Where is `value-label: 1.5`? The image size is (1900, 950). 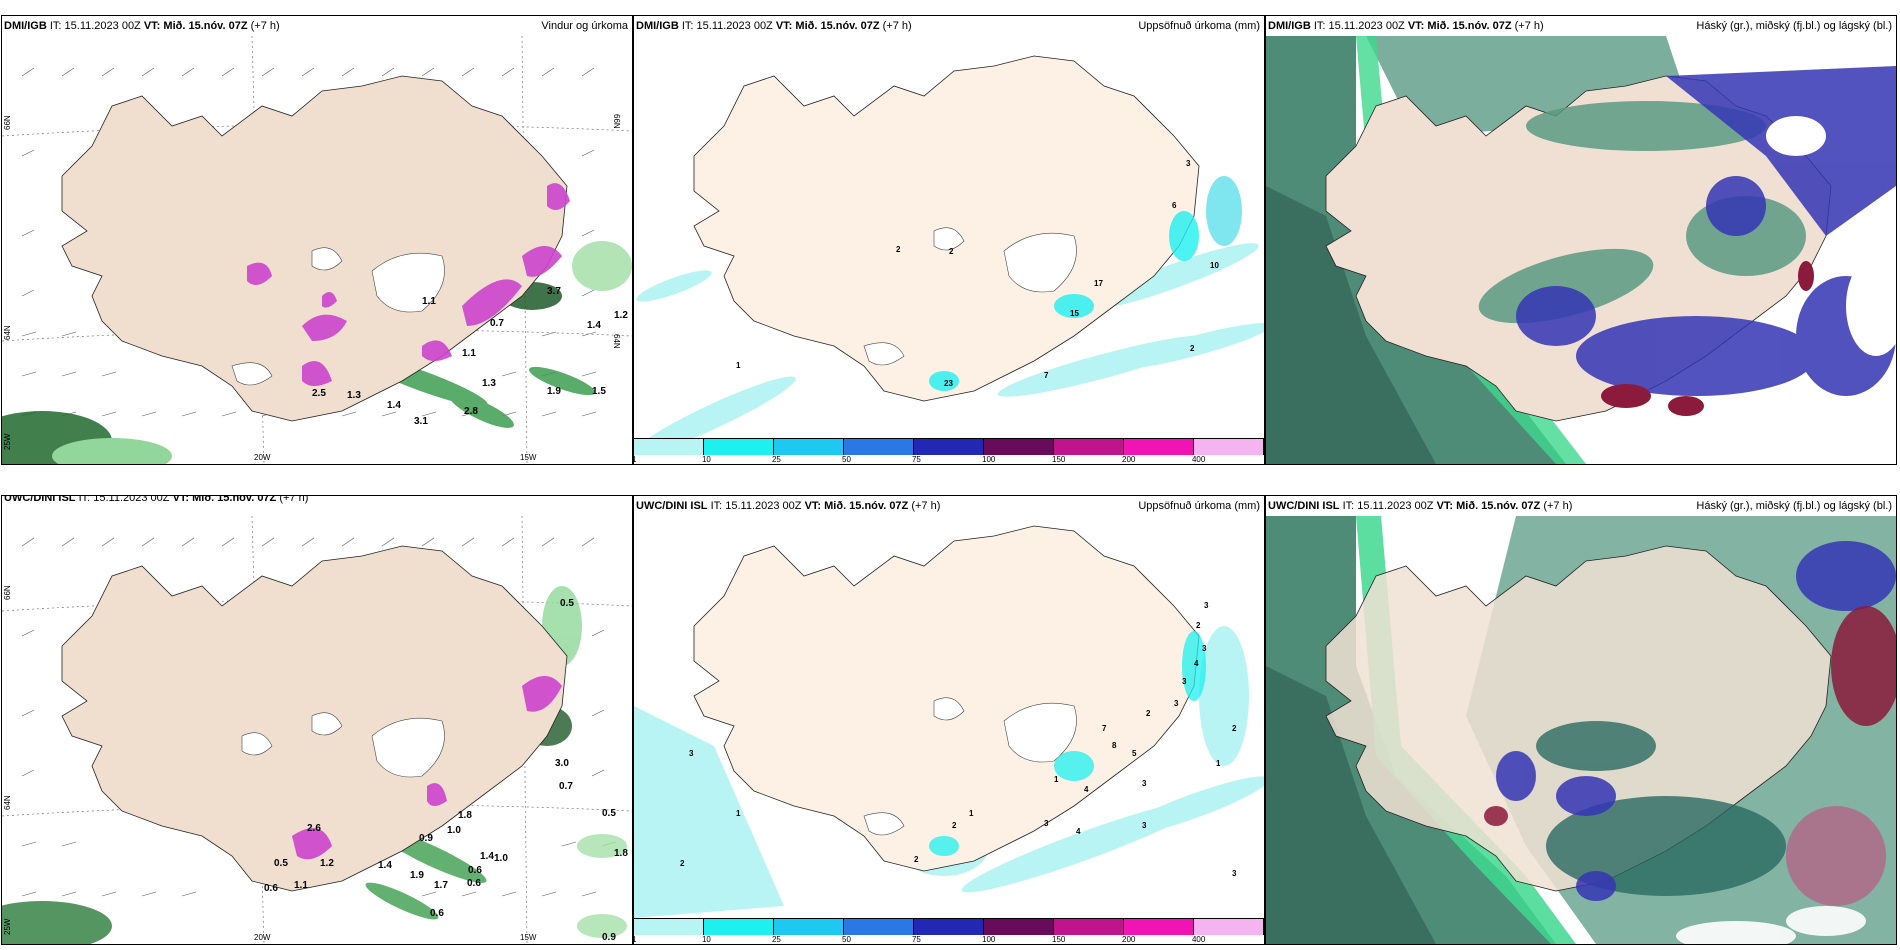 value-label: 1.5 is located at coordinates (599, 391).